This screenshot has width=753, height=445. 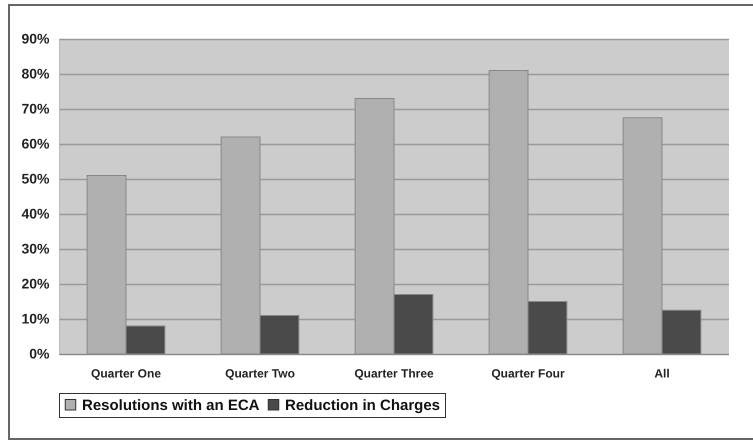 What do you see at coordinates (35, 248) in the screenshot?
I see `y-tick-label: 30%` at bounding box center [35, 248].